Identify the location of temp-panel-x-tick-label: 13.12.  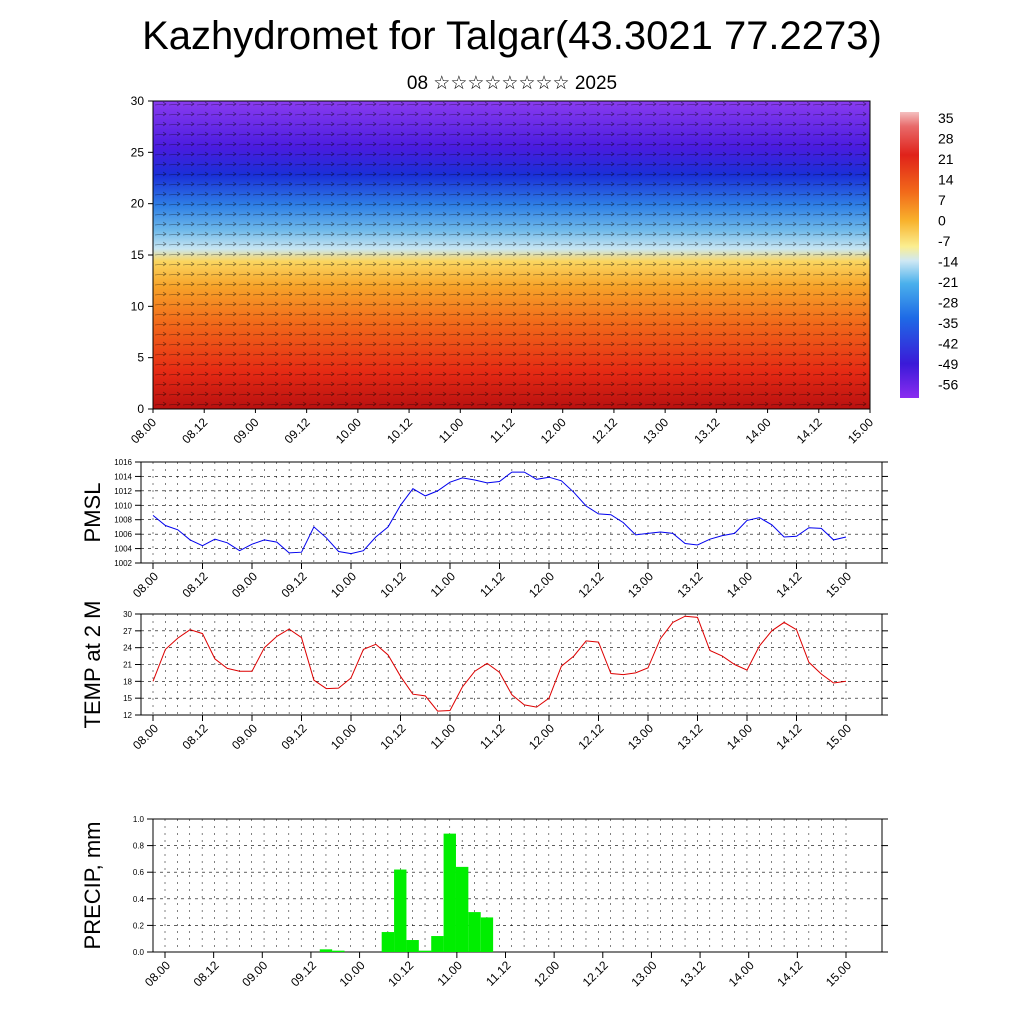
(689, 736).